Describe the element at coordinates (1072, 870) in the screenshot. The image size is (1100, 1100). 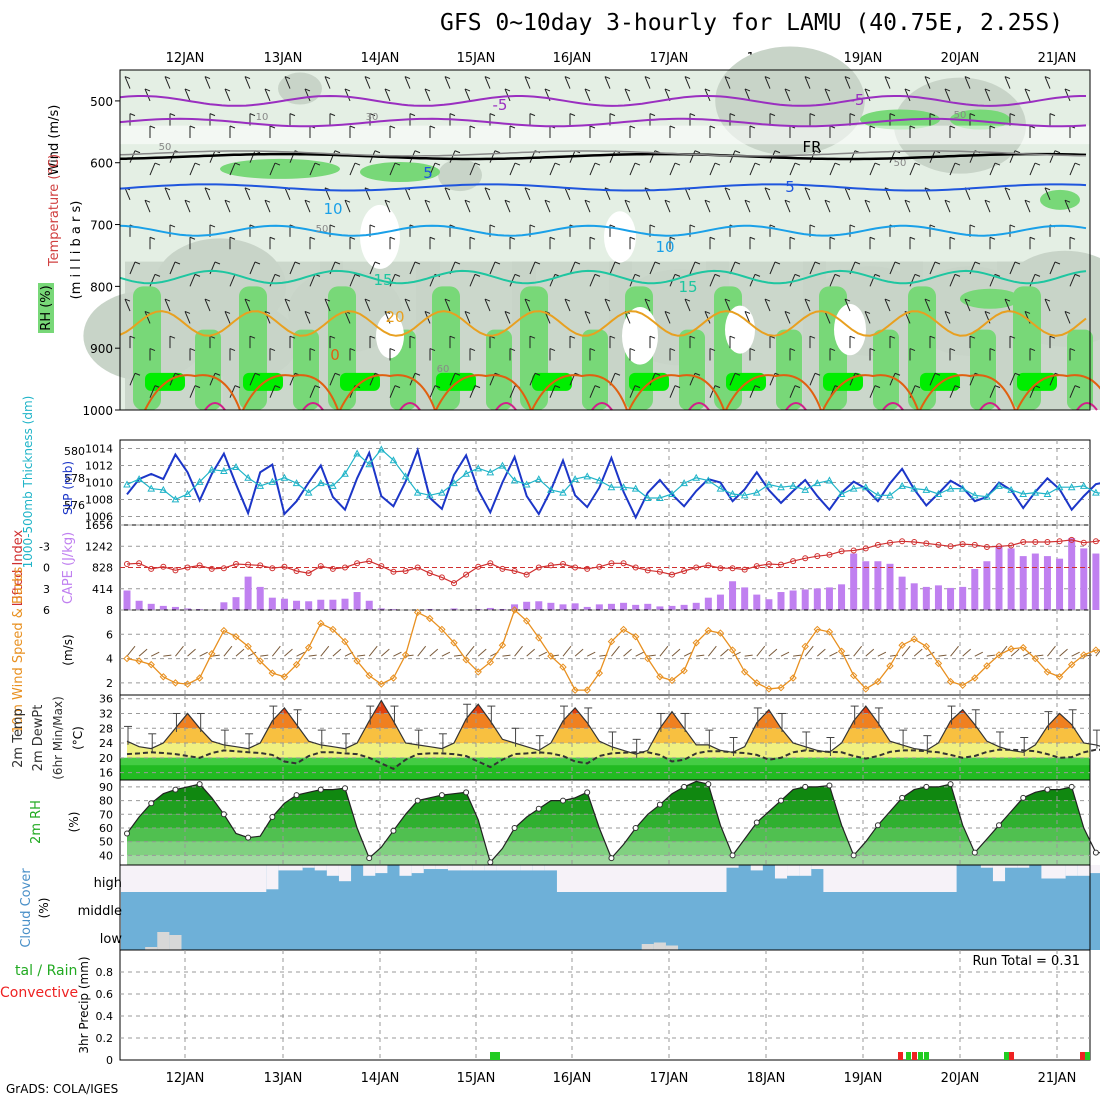
I see `cloud-high-gap` at that location.